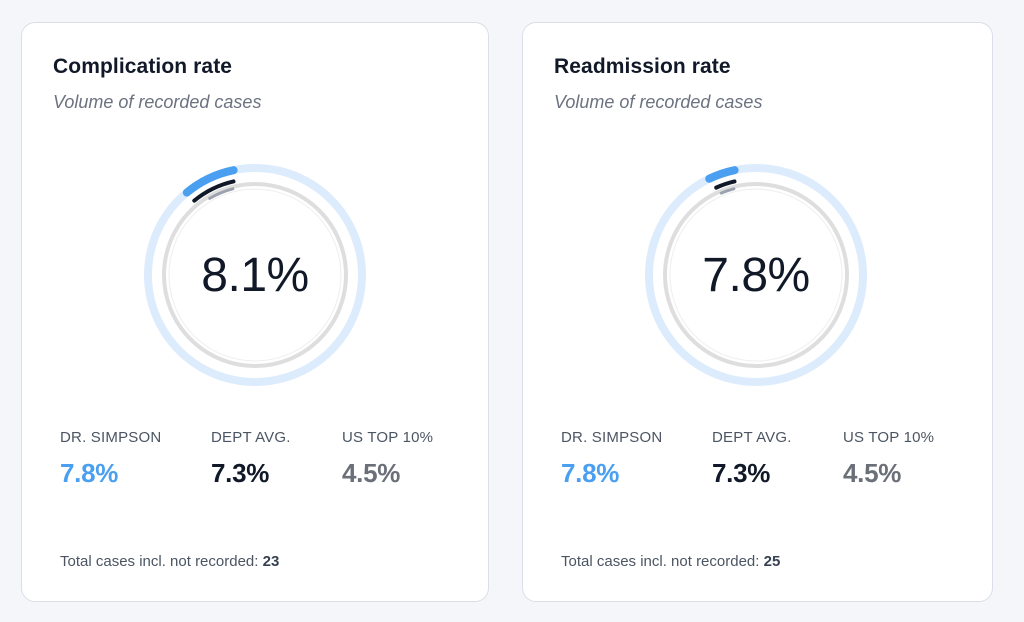 The image size is (1024, 622). I want to click on total-cases: Total cases incl. not recorded: 23, so click(169, 561).